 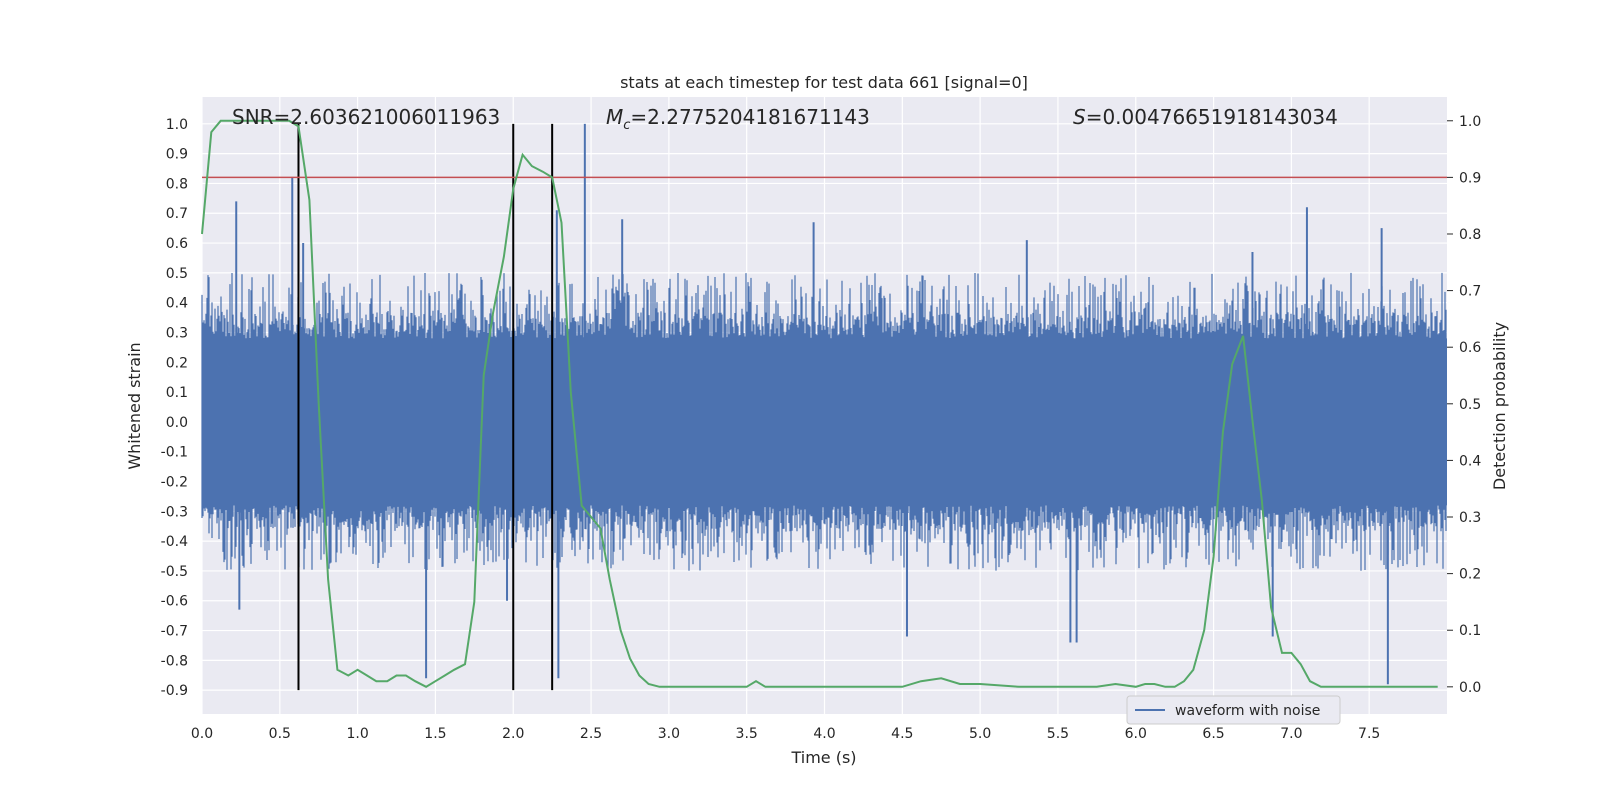 I want to click on y-tick-label: -0.9, so click(x=174, y=691).